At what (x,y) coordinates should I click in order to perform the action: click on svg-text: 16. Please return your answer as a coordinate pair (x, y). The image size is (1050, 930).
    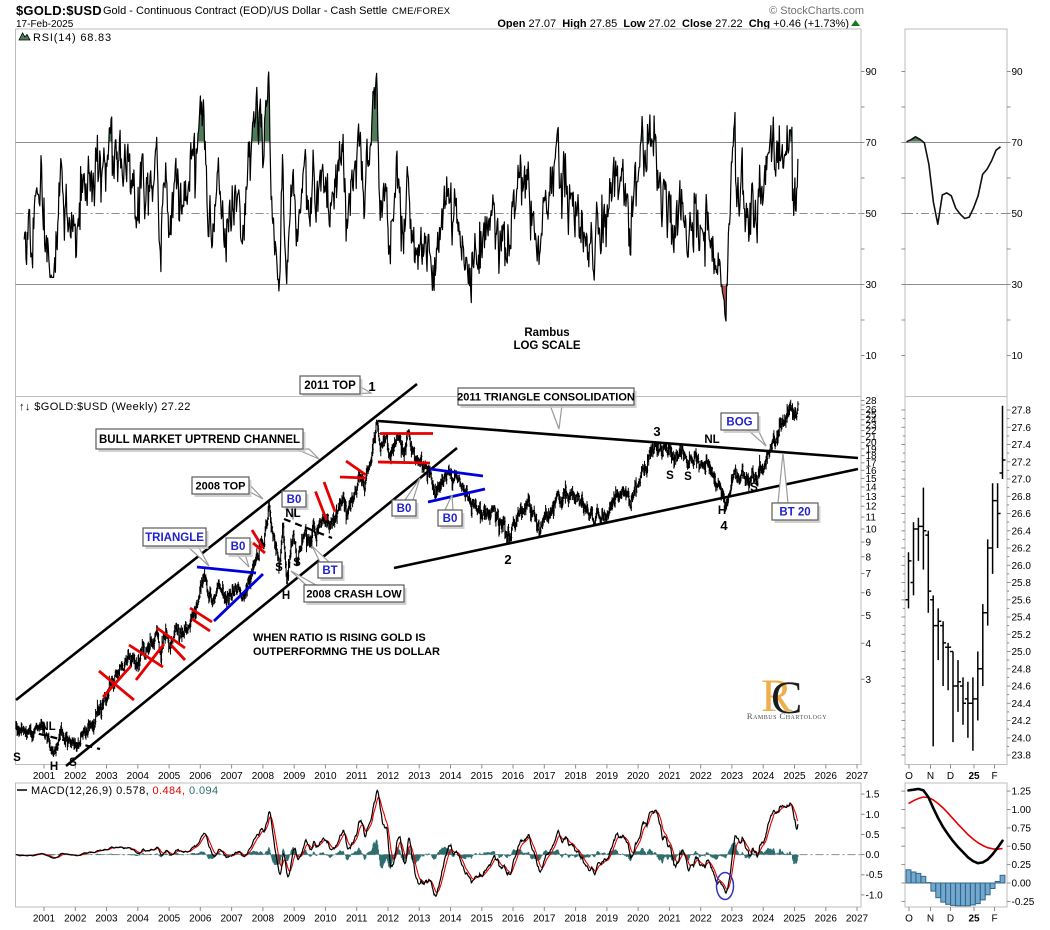
    Looking at the image, I should click on (872, 471).